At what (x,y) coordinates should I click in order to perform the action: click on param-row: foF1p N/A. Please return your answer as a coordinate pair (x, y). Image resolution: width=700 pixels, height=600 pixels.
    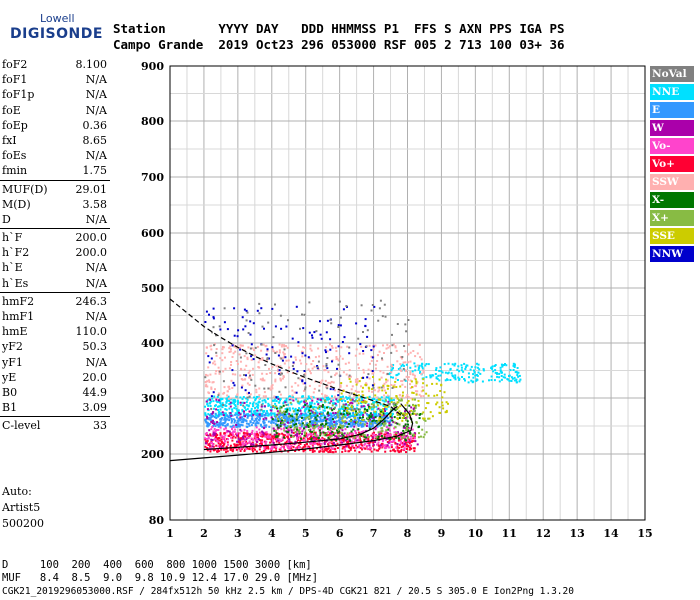
    Looking at the image, I should click on (55, 94).